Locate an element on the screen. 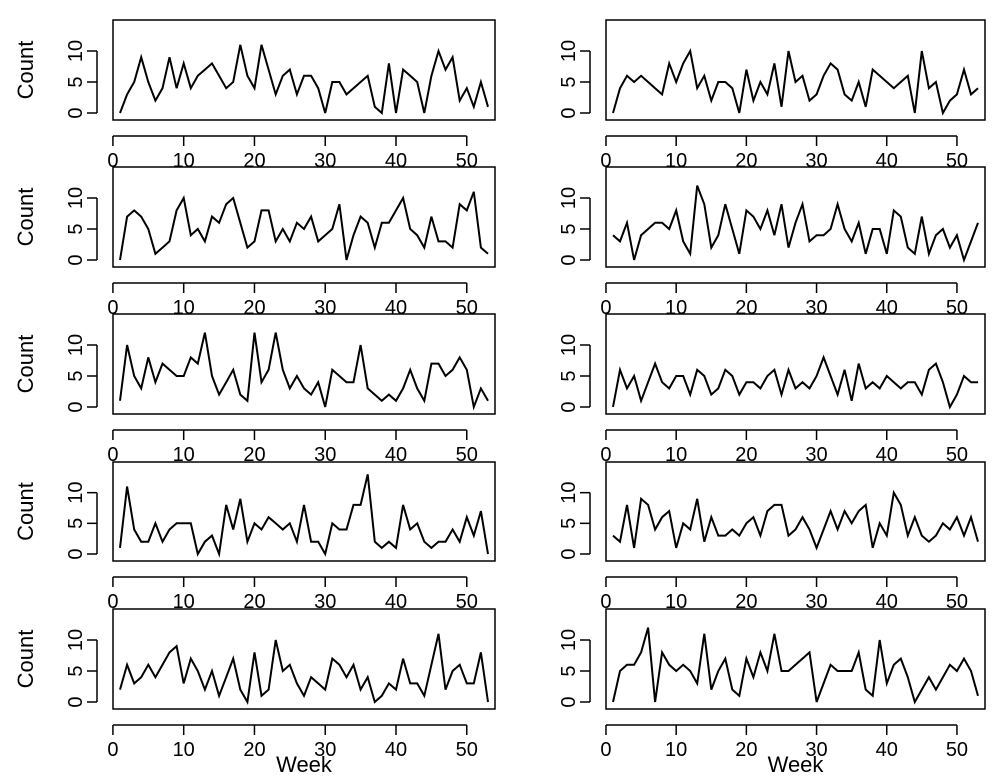 This screenshot has width=1000, height=778. panel-4: 0 5 10 0 10 20 30 40 50 is located at coordinates (772, 242).